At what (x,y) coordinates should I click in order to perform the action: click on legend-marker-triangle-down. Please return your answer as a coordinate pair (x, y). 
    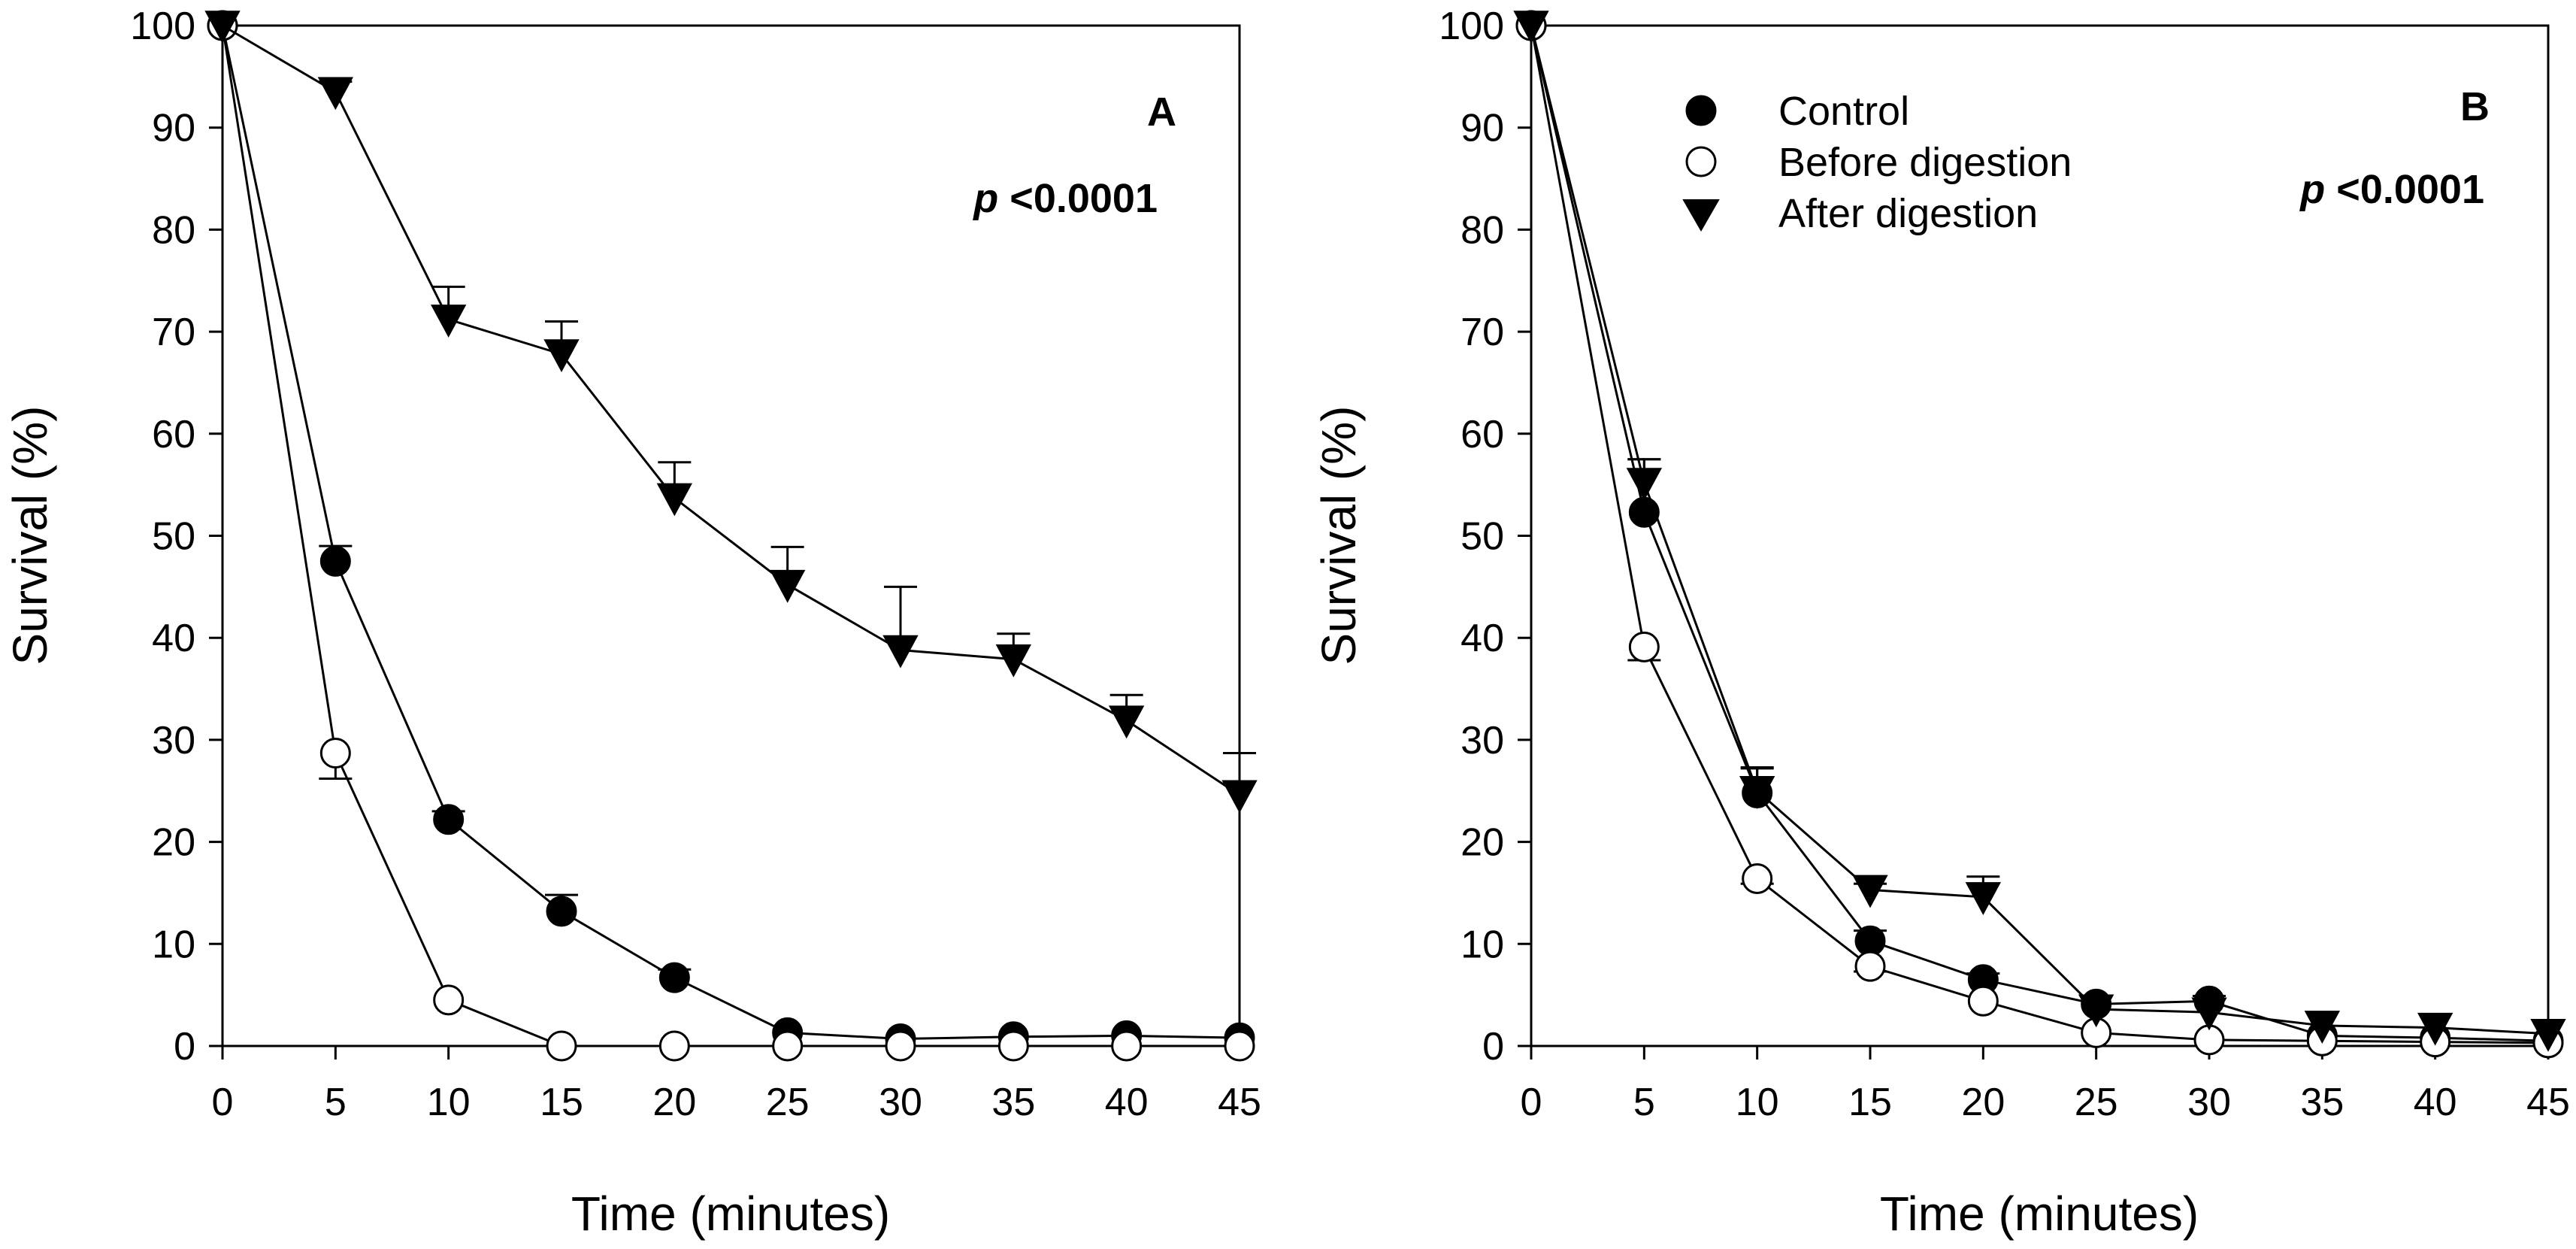
    Looking at the image, I should click on (1701, 216).